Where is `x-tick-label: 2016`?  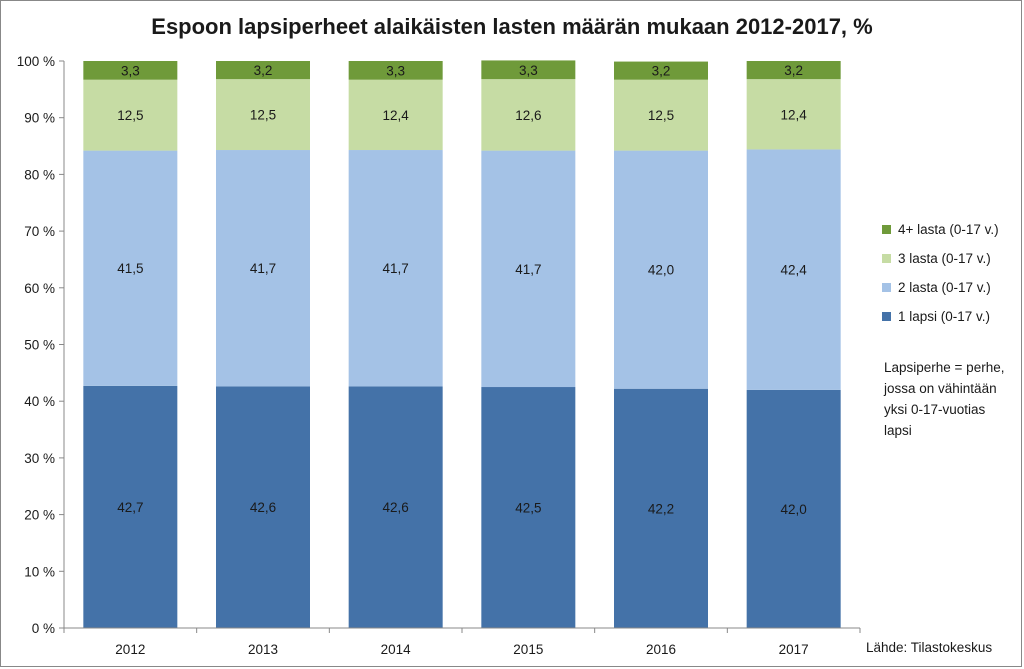 x-tick-label: 2016 is located at coordinates (661, 649).